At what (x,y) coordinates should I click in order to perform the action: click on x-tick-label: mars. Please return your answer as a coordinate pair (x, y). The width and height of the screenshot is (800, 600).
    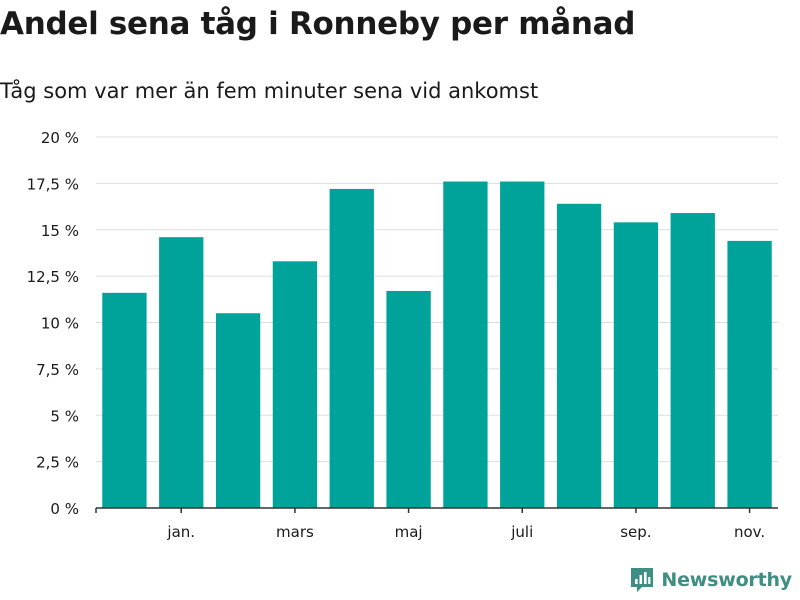
    Looking at the image, I should click on (295, 532).